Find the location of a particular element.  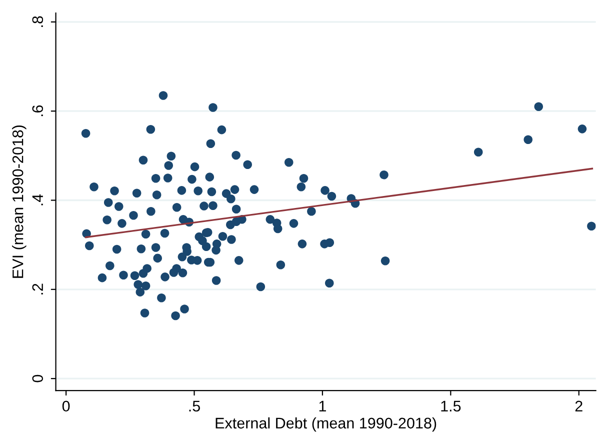

x-tick-label: 2 is located at coordinates (578, 406).